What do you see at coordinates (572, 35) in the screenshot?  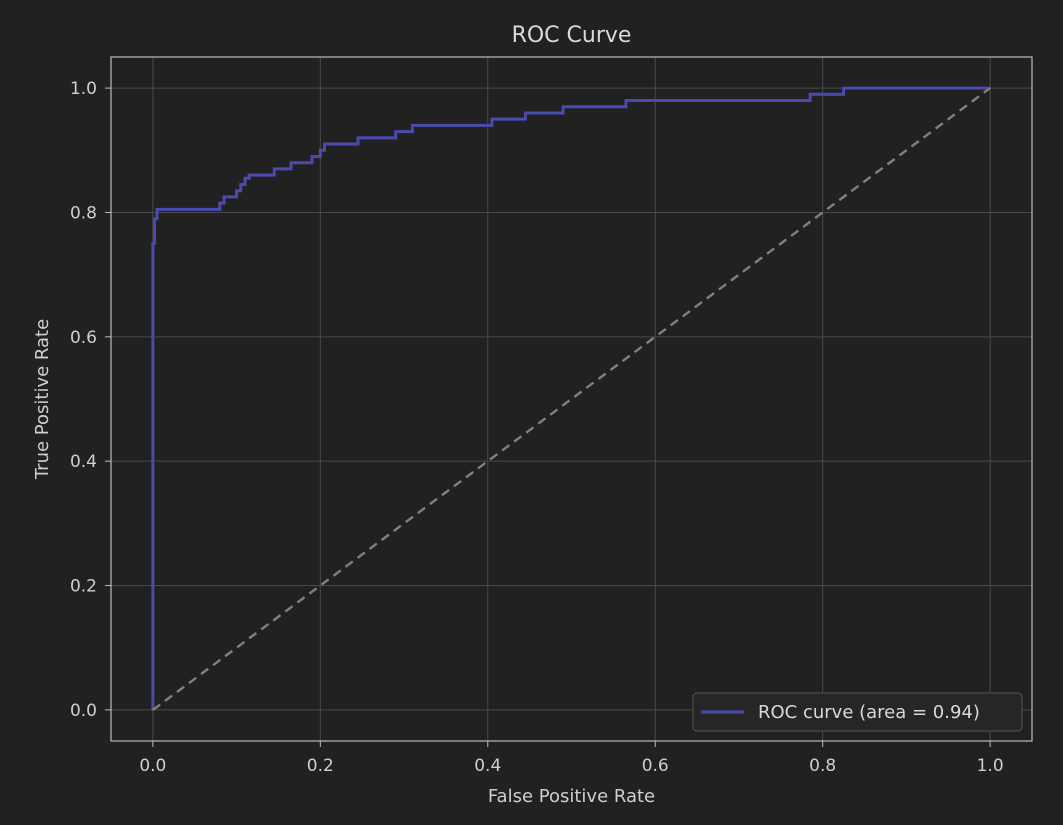 I see `chart-title: ROC Curve` at bounding box center [572, 35].